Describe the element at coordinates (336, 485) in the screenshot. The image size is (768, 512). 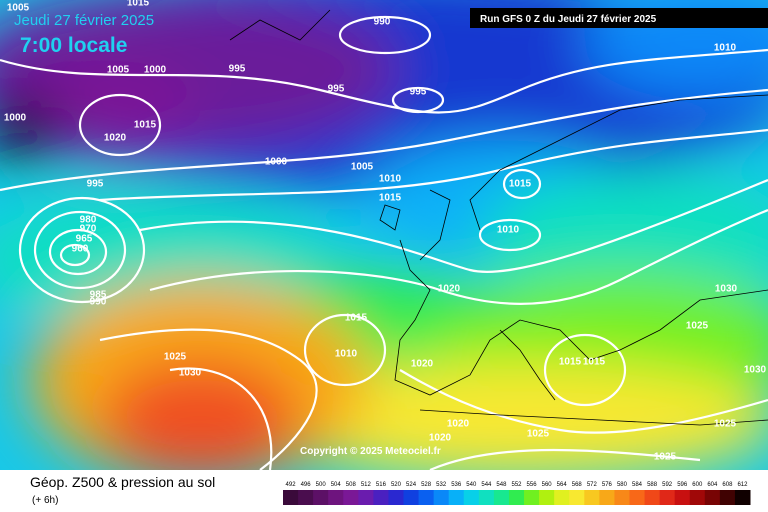
I see `colorbar-label: 504` at that location.